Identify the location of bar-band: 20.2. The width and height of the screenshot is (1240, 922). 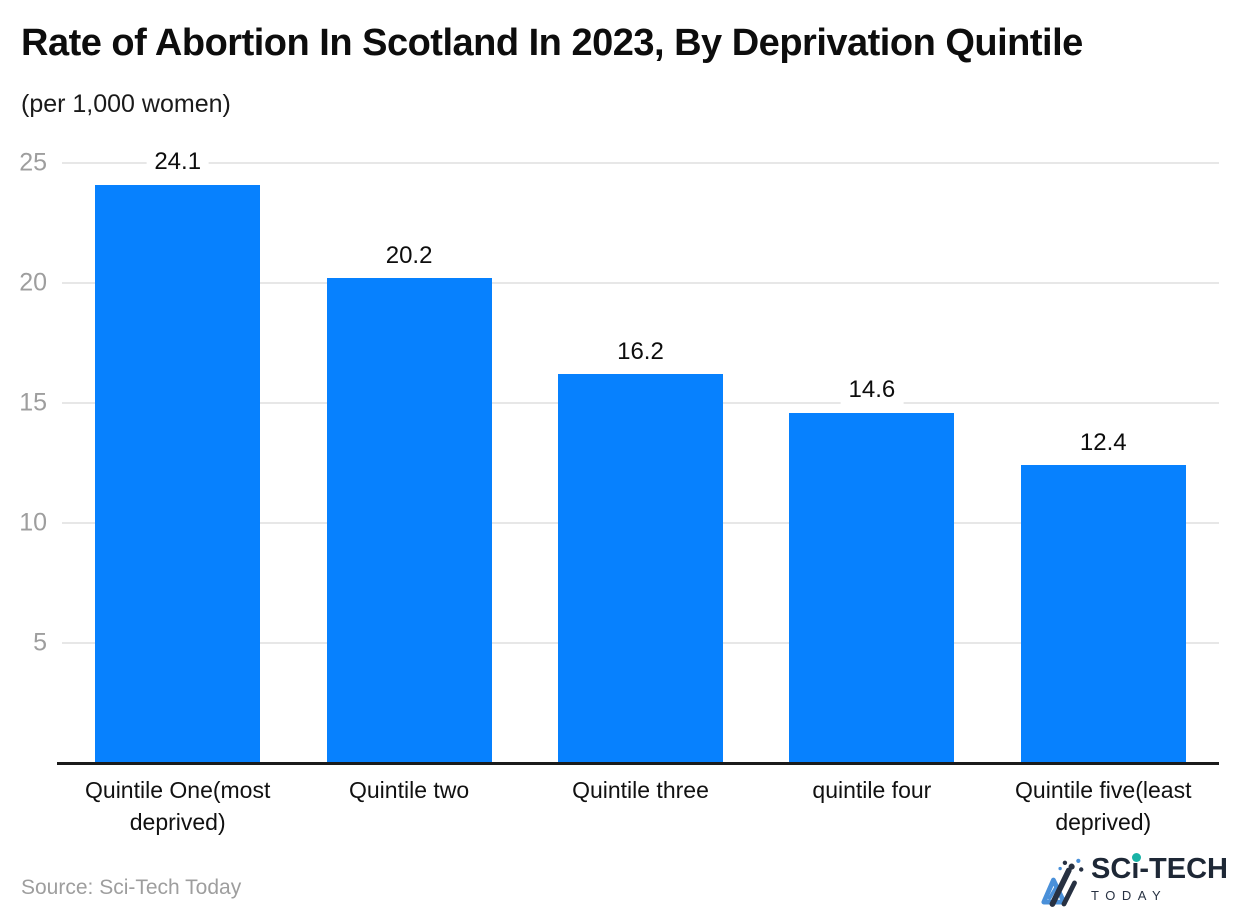
(408, 463).